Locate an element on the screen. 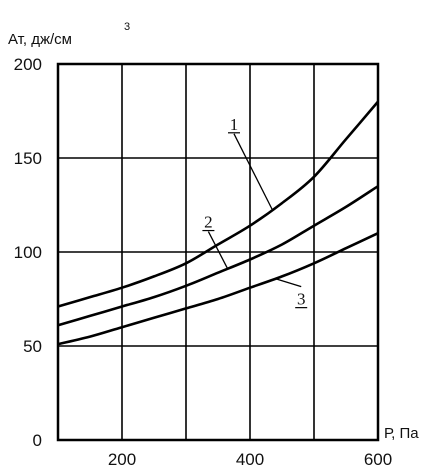 This screenshot has width=439, height=470. curve-label-1: 1 is located at coordinates (234, 124).